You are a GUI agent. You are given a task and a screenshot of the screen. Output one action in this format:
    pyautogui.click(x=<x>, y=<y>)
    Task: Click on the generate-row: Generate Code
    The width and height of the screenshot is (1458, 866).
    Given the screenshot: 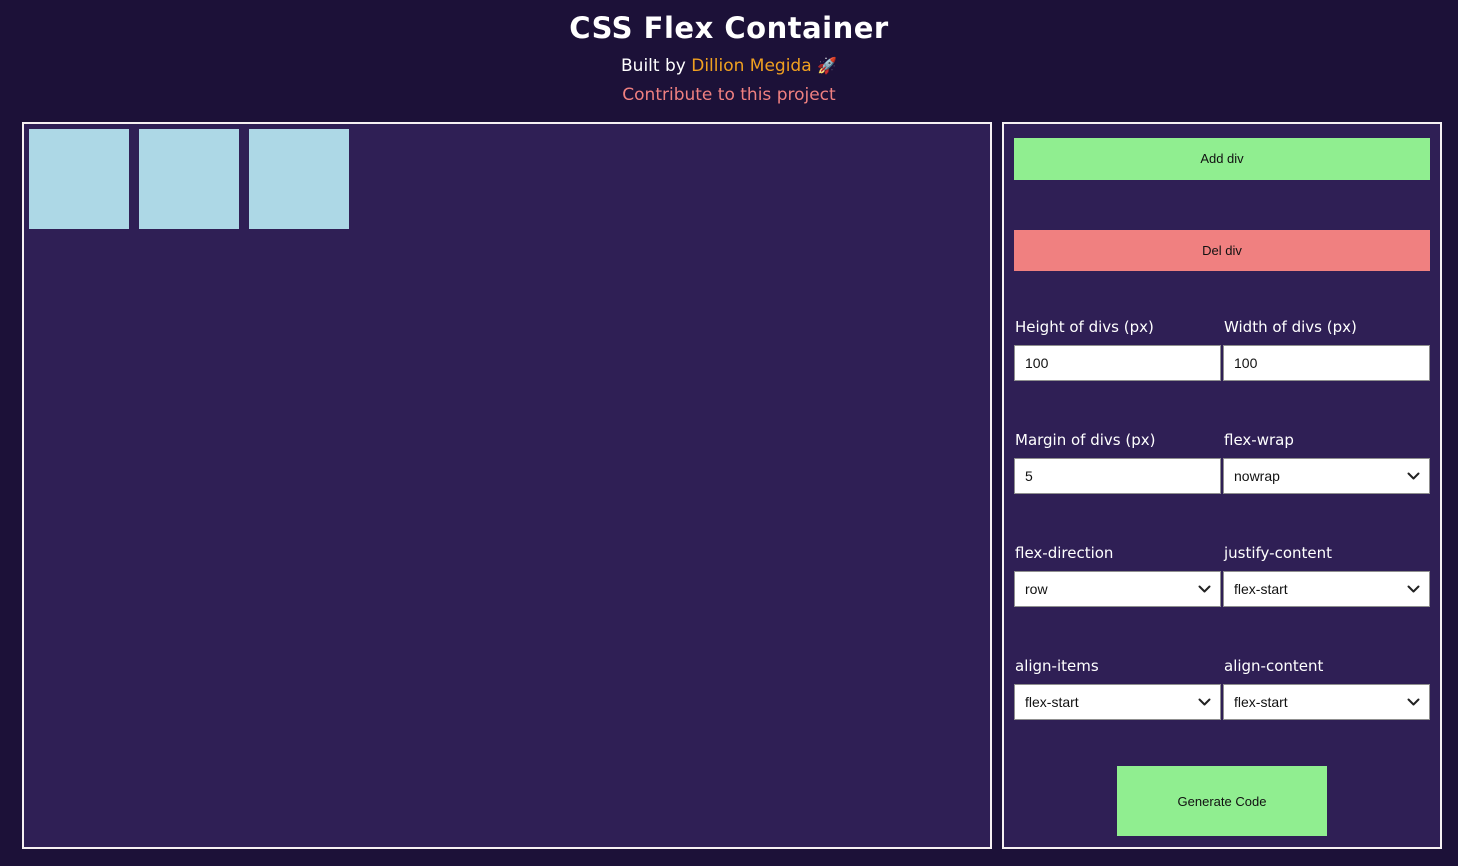 What is the action you would take?
    pyautogui.click(x=1222, y=801)
    